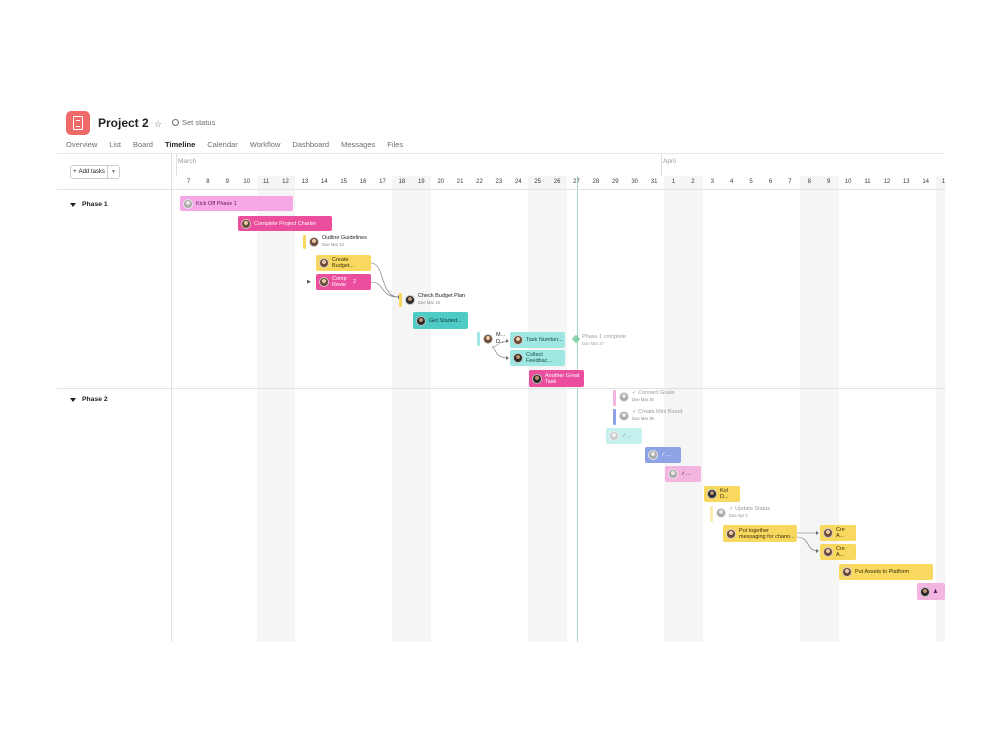  Describe the element at coordinates (158, 124) in the screenshot. I see `star-icon: ☆` at that location.